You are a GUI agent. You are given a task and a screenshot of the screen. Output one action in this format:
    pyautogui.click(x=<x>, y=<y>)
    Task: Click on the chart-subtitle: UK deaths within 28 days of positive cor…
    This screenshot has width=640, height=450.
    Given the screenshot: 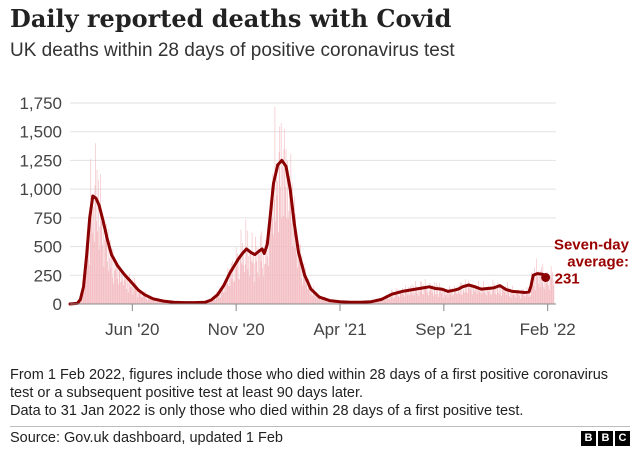 What is the action you would take?
    pyautogui.click(x=232, y=50)
    